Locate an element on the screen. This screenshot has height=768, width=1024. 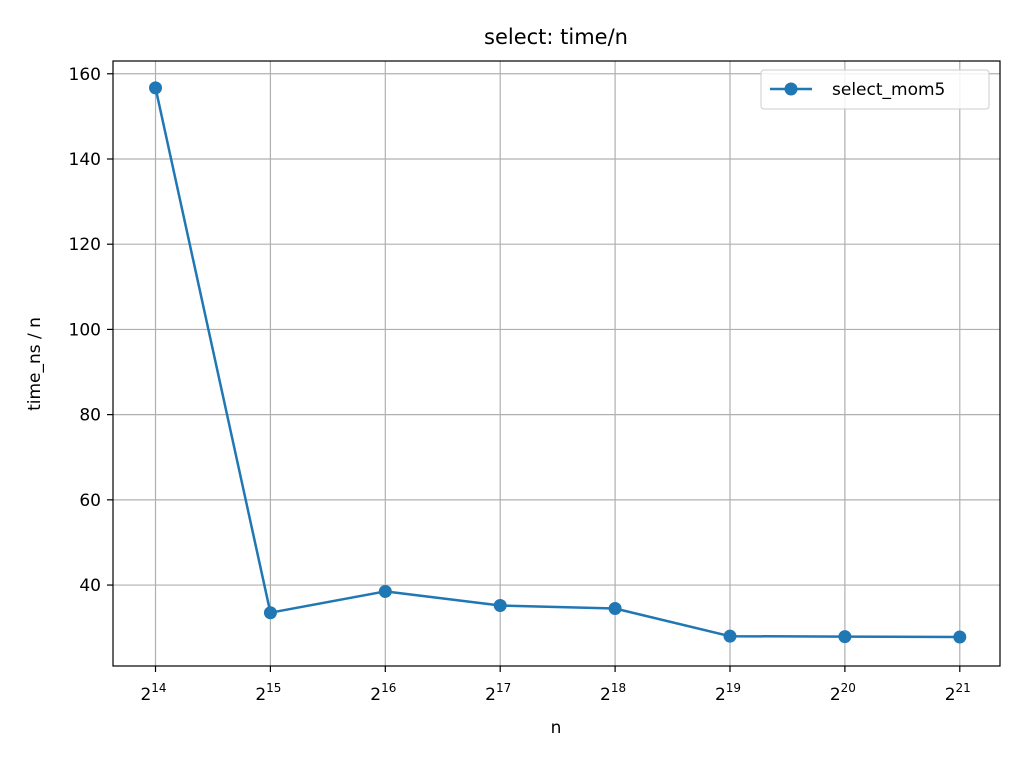
legend-marker is located at coordinates (791, 89).